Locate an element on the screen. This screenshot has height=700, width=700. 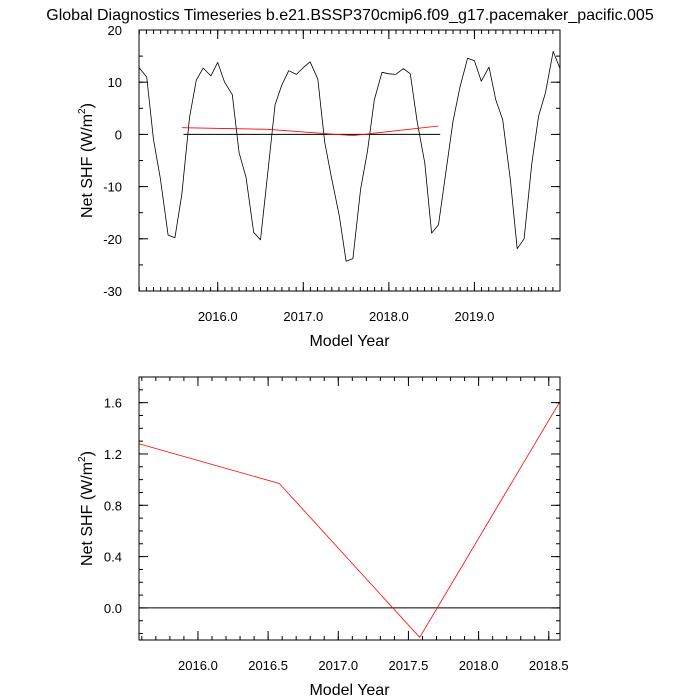
y-tick-label: -10 is located at coordinates (112, 187).